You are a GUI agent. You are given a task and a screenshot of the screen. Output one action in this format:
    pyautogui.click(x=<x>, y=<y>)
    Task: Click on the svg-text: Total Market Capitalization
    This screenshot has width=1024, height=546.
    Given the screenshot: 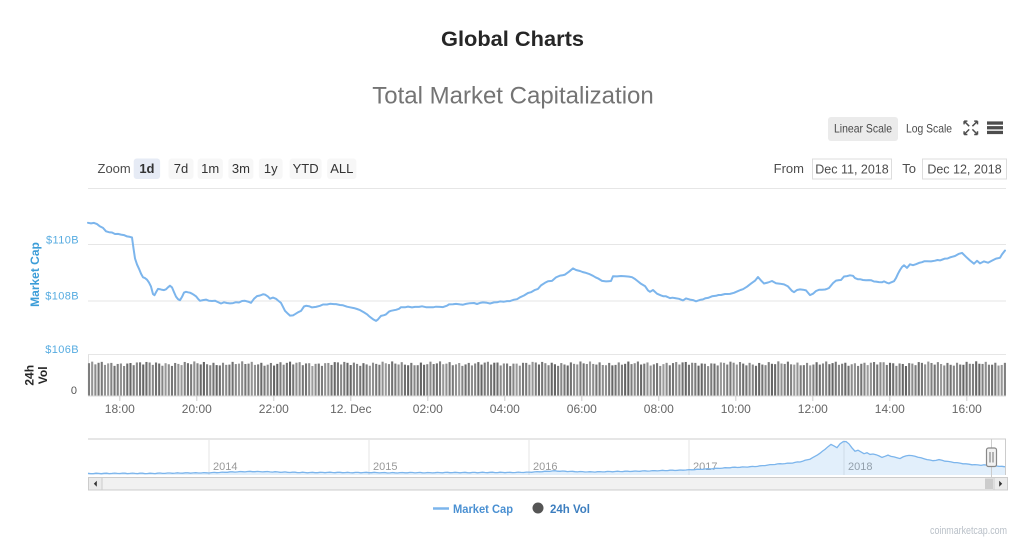 What is the action you would take?
    pyautogui.click(x=512, y=96)
    